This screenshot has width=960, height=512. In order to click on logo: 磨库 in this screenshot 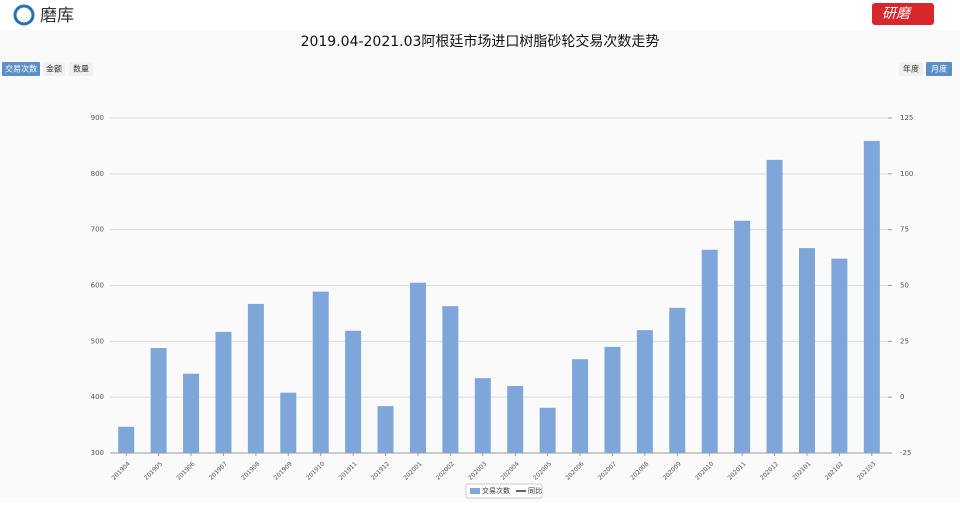, I will do `click(57, 16)`.